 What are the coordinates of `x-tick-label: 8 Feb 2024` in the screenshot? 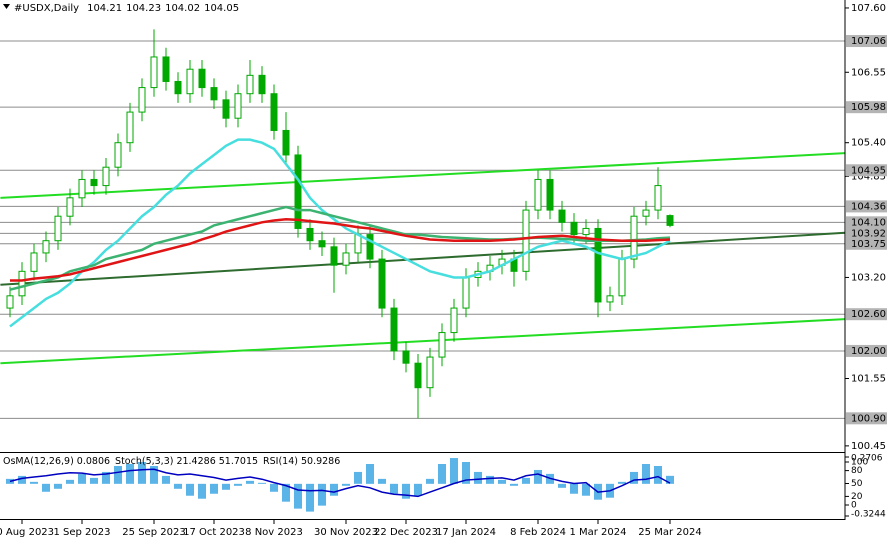 It's located at (538, 532).